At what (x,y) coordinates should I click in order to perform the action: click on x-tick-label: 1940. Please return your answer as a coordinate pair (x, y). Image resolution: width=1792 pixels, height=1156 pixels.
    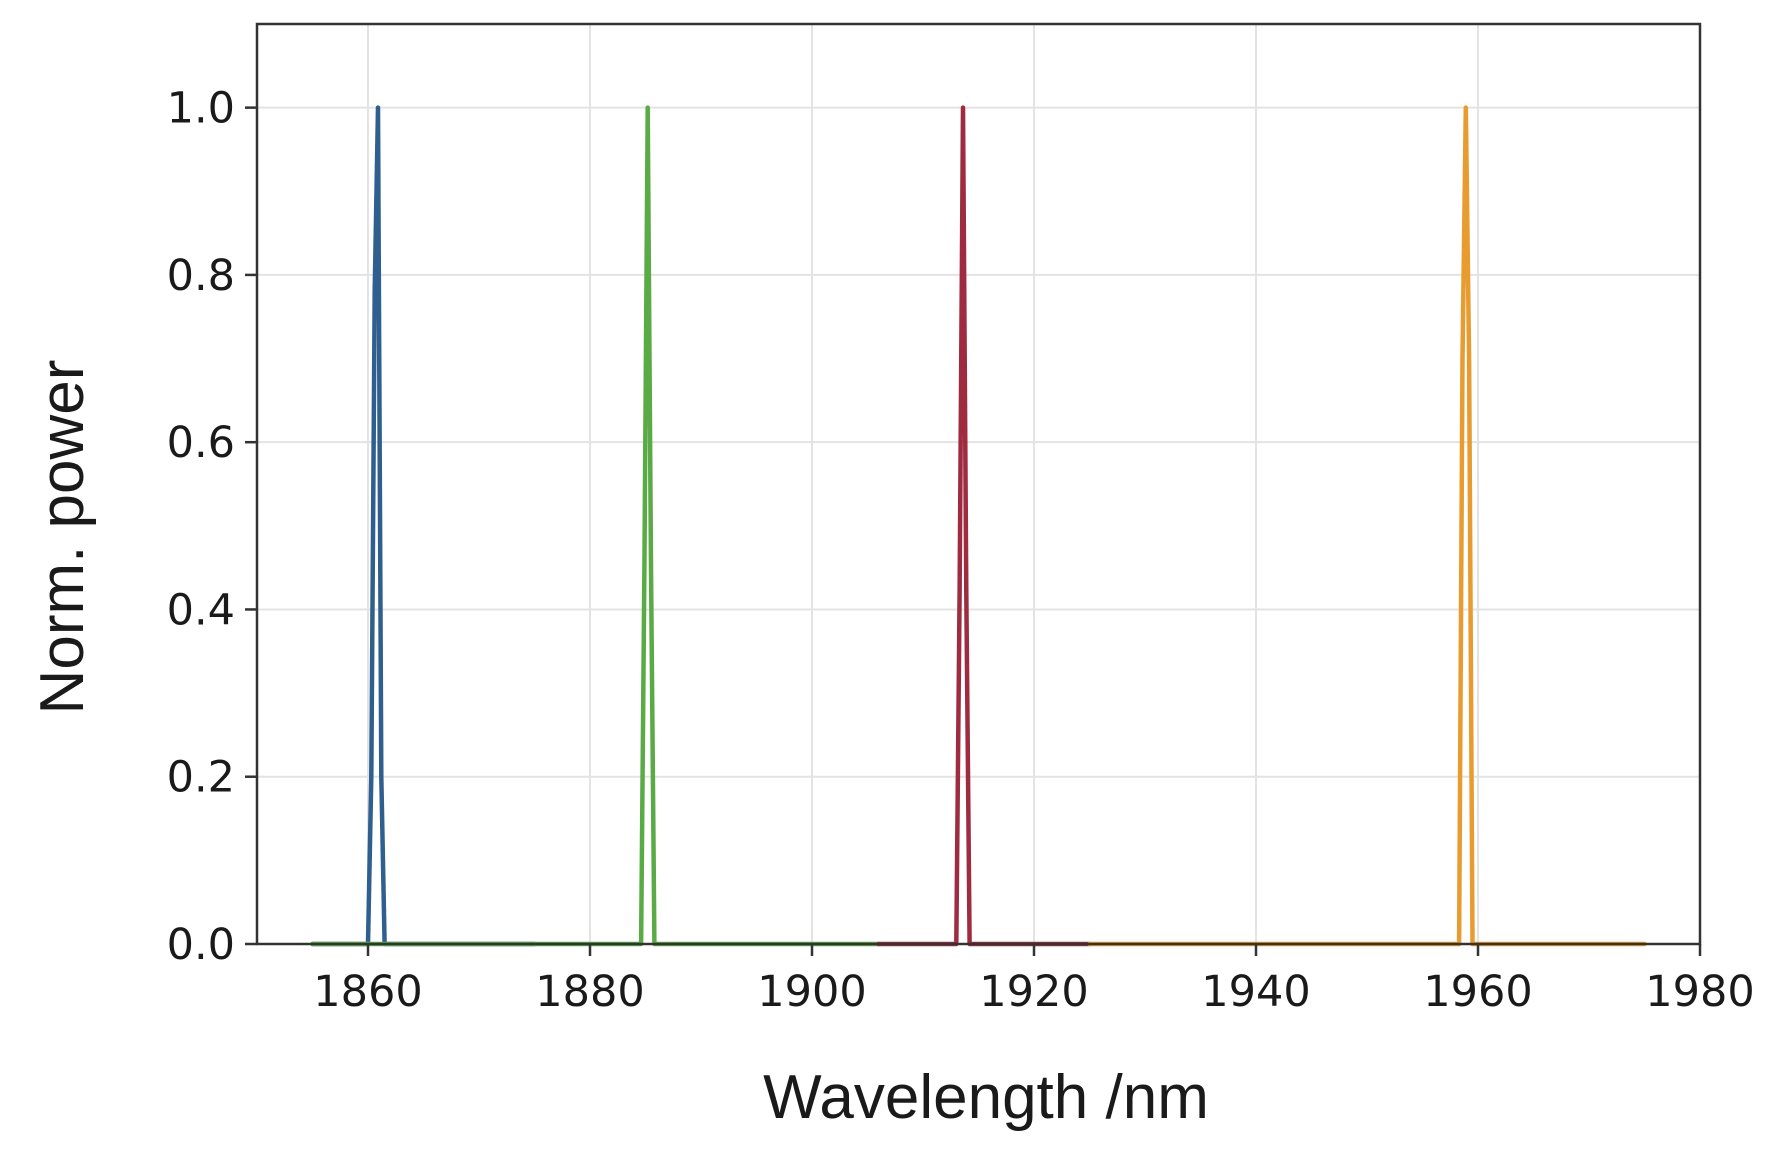
    Looking at the image, I should click on (1255, 992).